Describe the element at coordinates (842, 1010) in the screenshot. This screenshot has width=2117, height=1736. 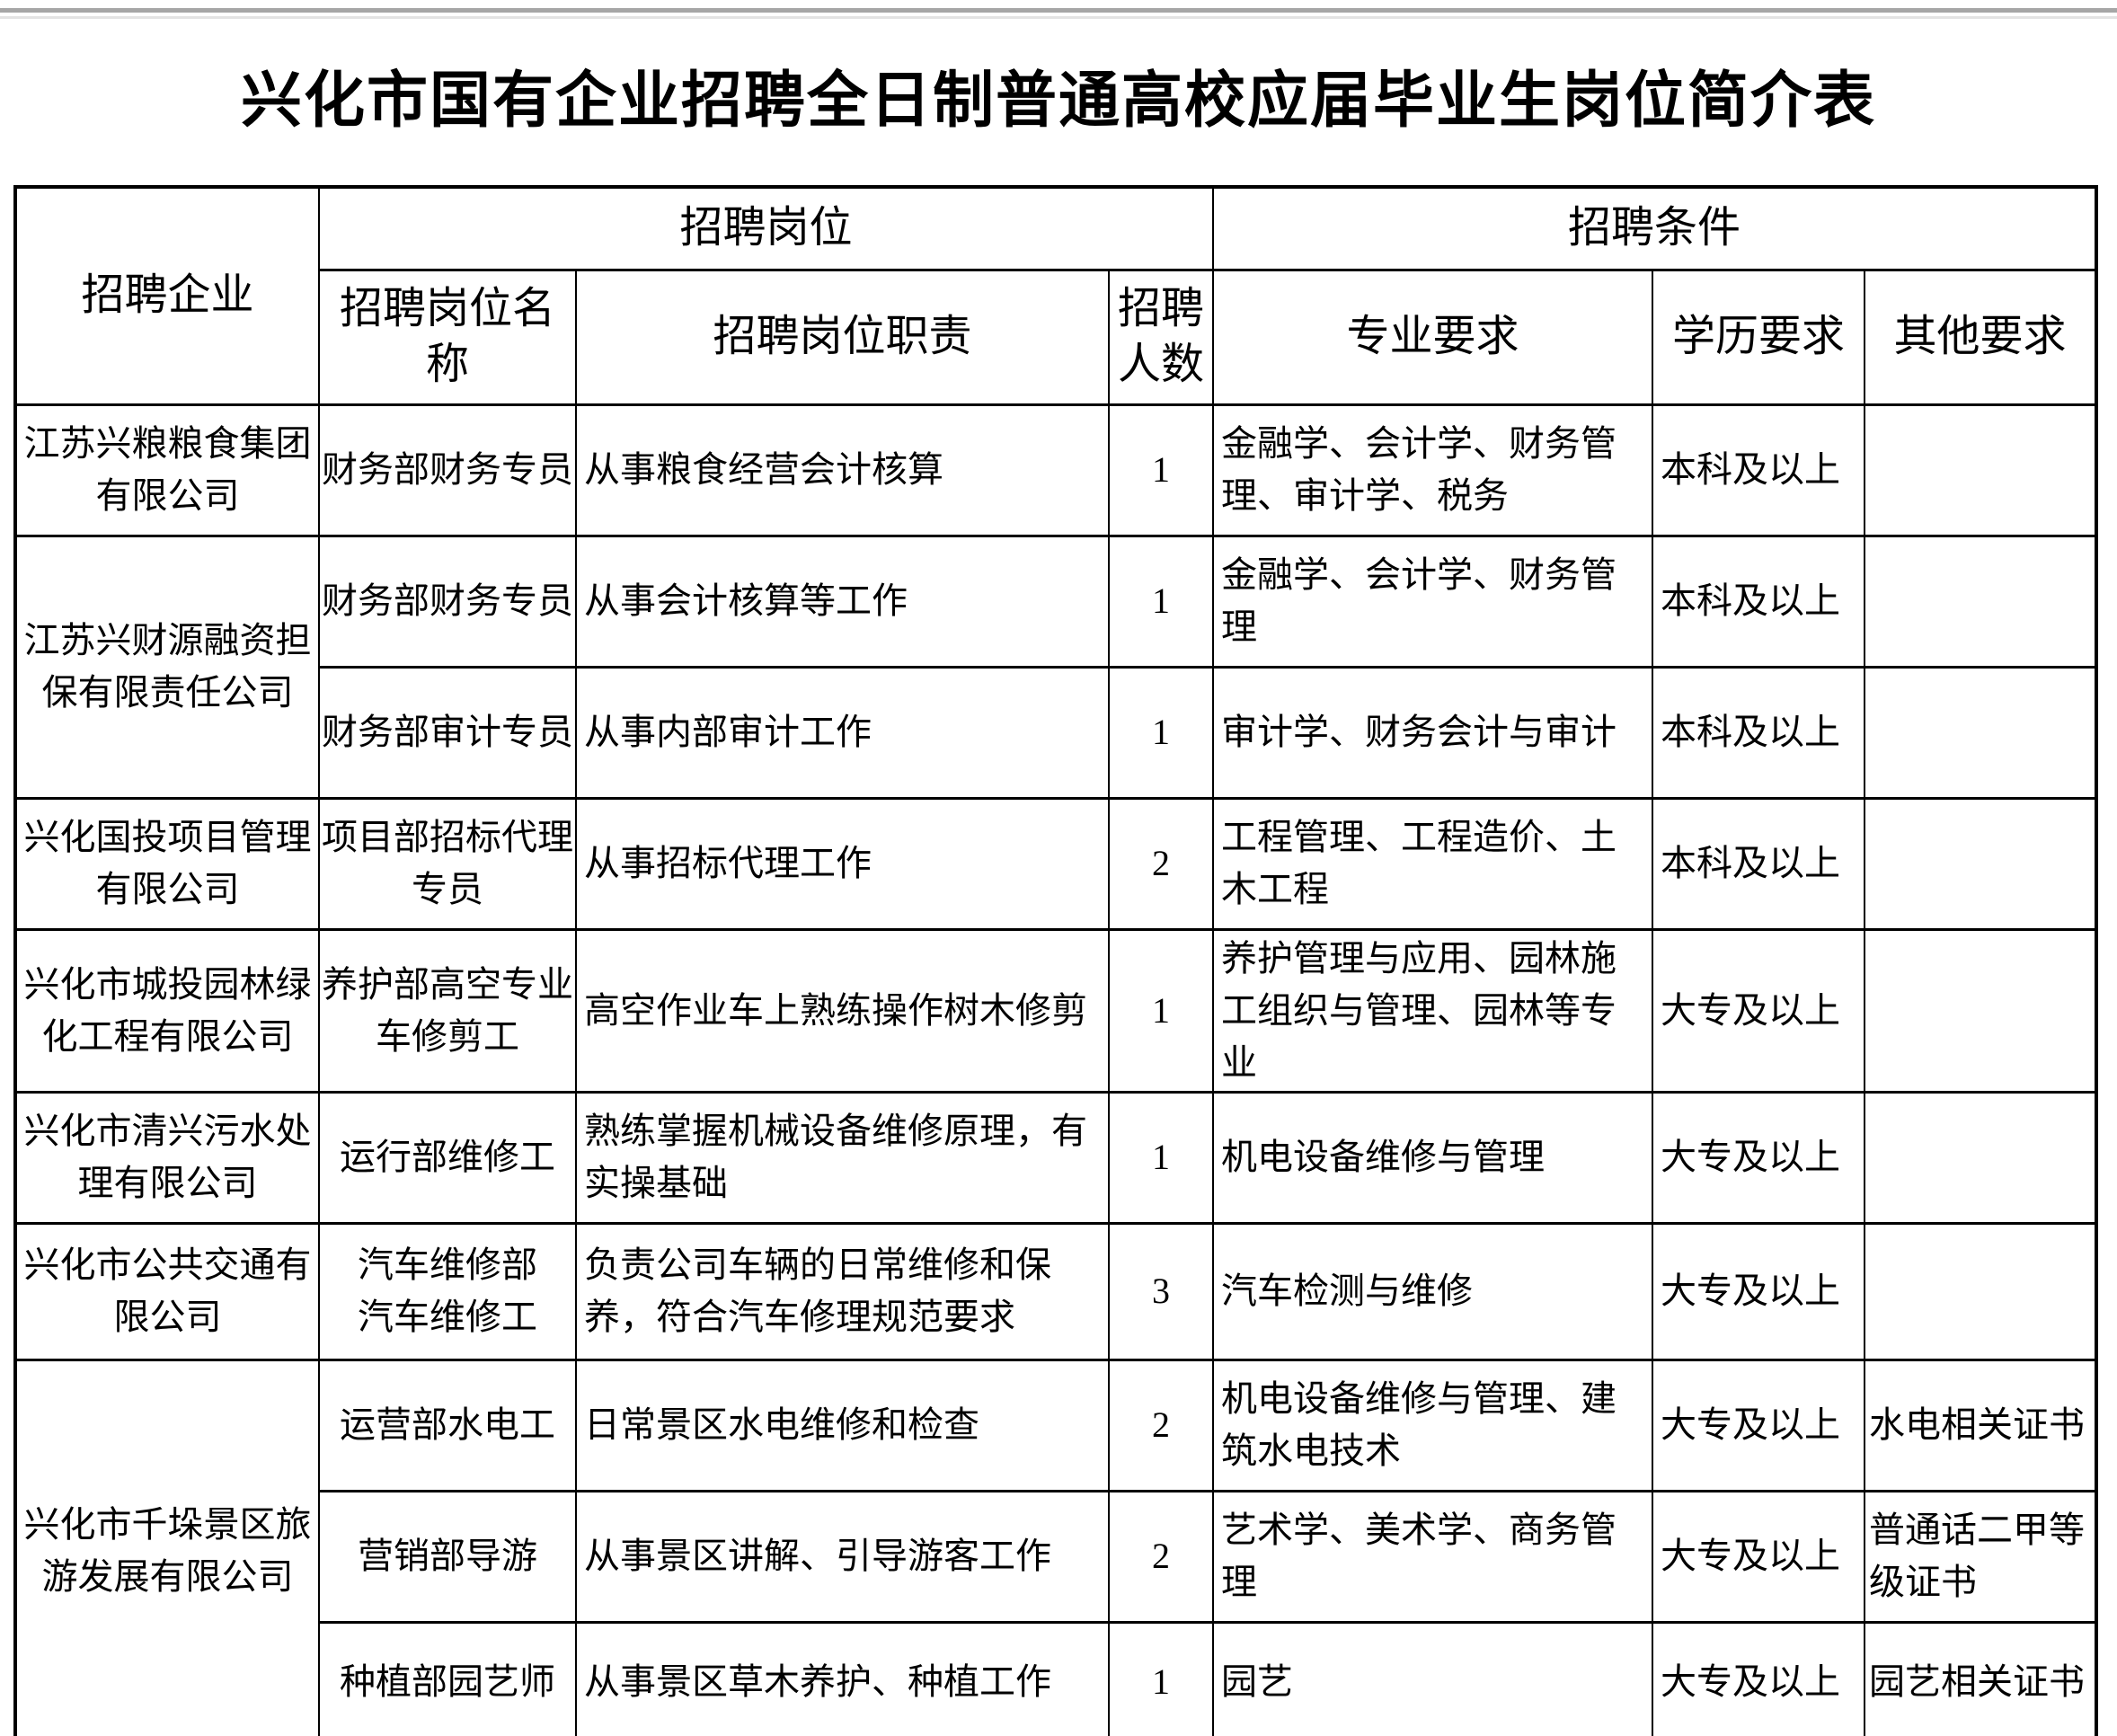
I see `position-duty-cell: 高空作业车上熟练操作树木修剪` at that location.